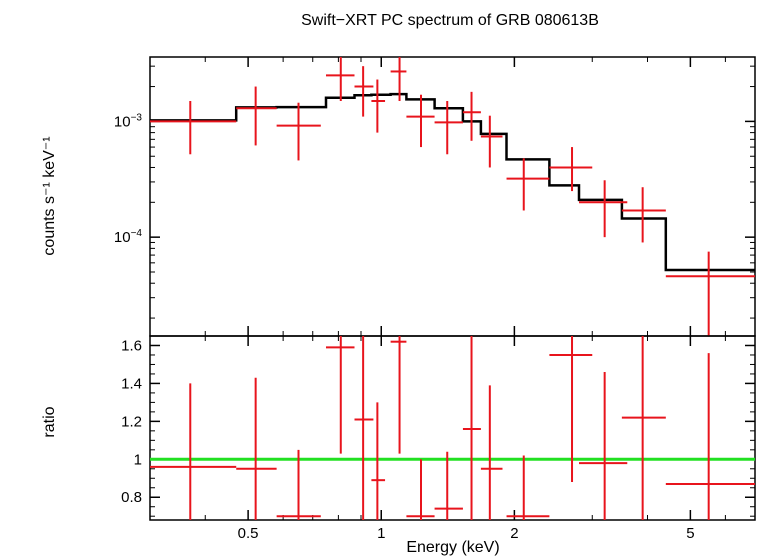 Image resolution: width=758 pixels, height=556 pixels. Describe the element at coordinates (131, 345) in the screenshot. I see `bottom-y-tick-label: 1.6` at that location.